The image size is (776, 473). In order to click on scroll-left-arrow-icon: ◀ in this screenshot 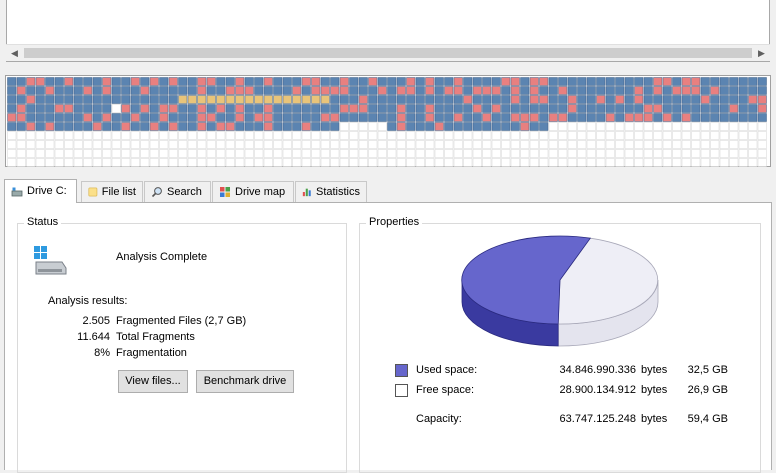, I will do `click(14, 53)`.